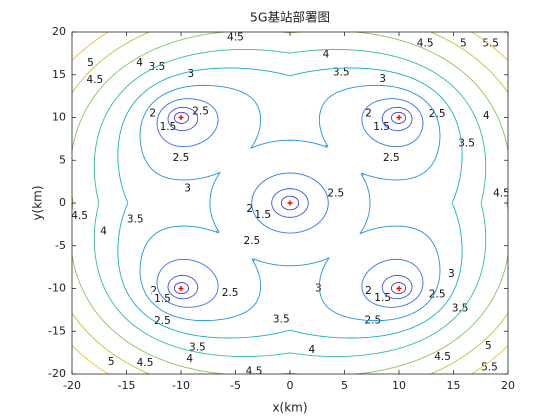 The width and height of the screenshot is (560, 420). Describe the element at coordinates (59, 31) in the screenshot. I see `y-tick-label: 20` at that location.